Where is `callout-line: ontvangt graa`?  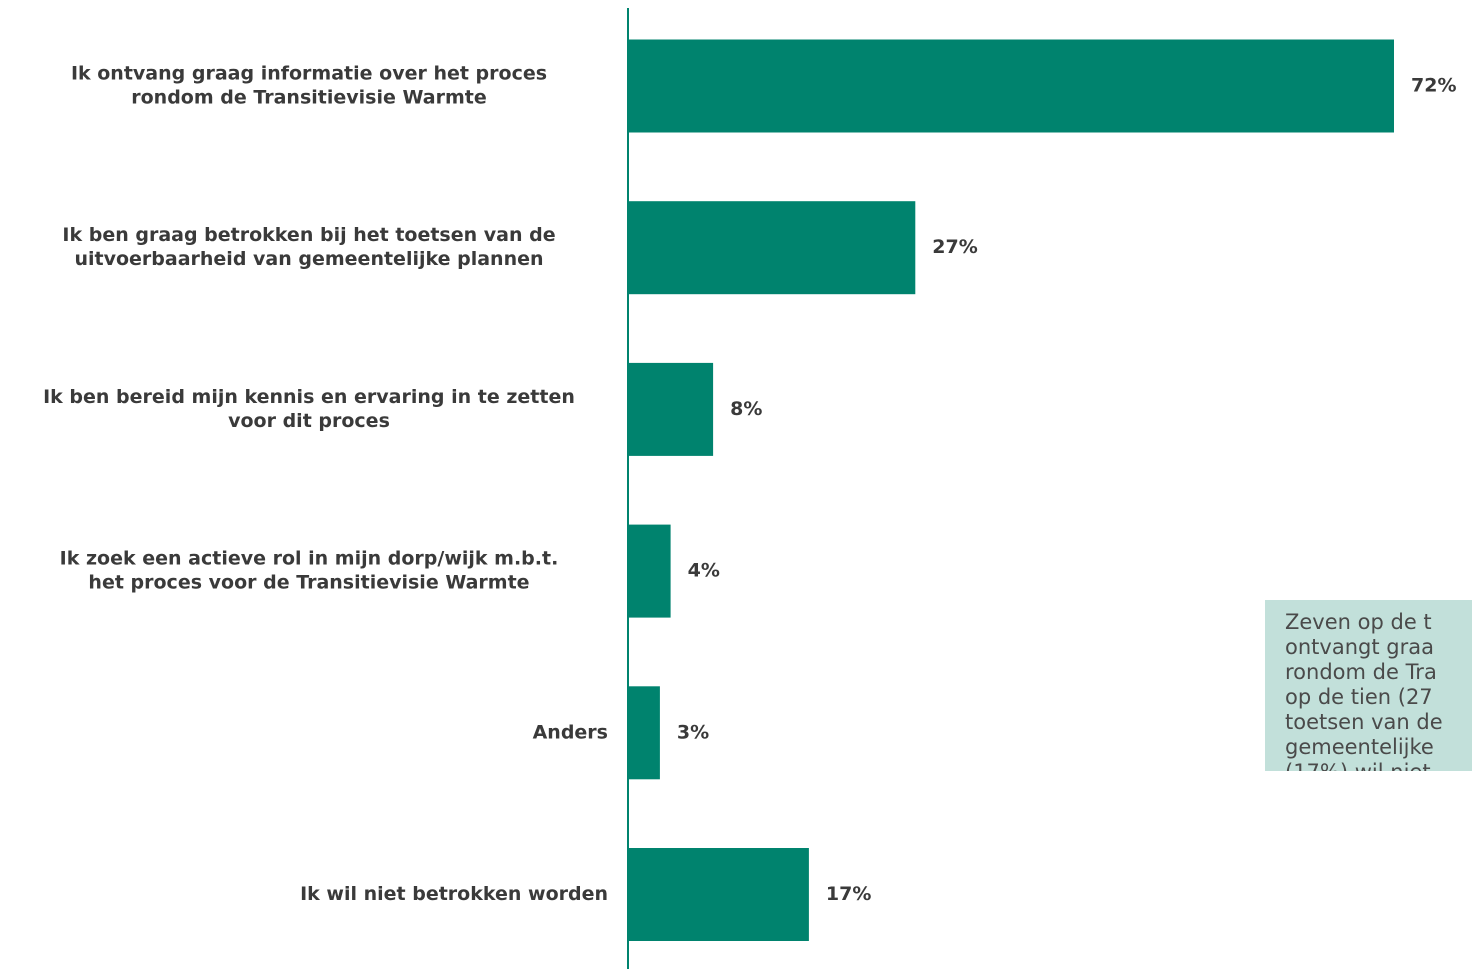
callout-line: ontvangt graa is located at coordinates (1359, 647).